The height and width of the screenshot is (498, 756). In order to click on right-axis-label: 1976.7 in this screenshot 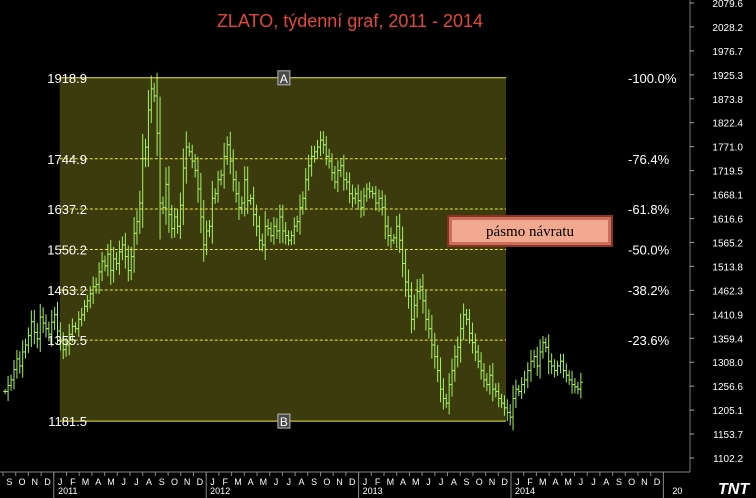, I will do `click(727, 52)`.